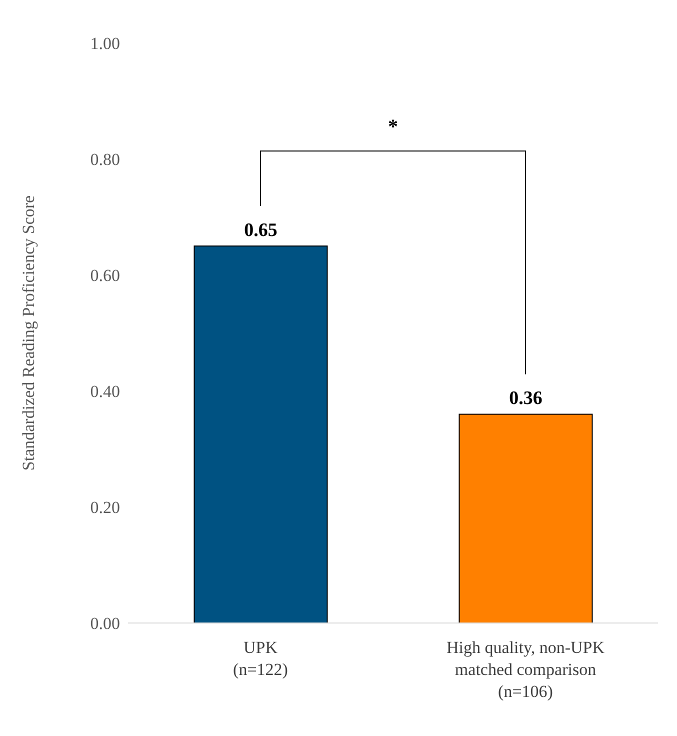 The height and width of the screenshot is (736, 677). I want to click on y-tick-label: 0.40, so click(105, 392).